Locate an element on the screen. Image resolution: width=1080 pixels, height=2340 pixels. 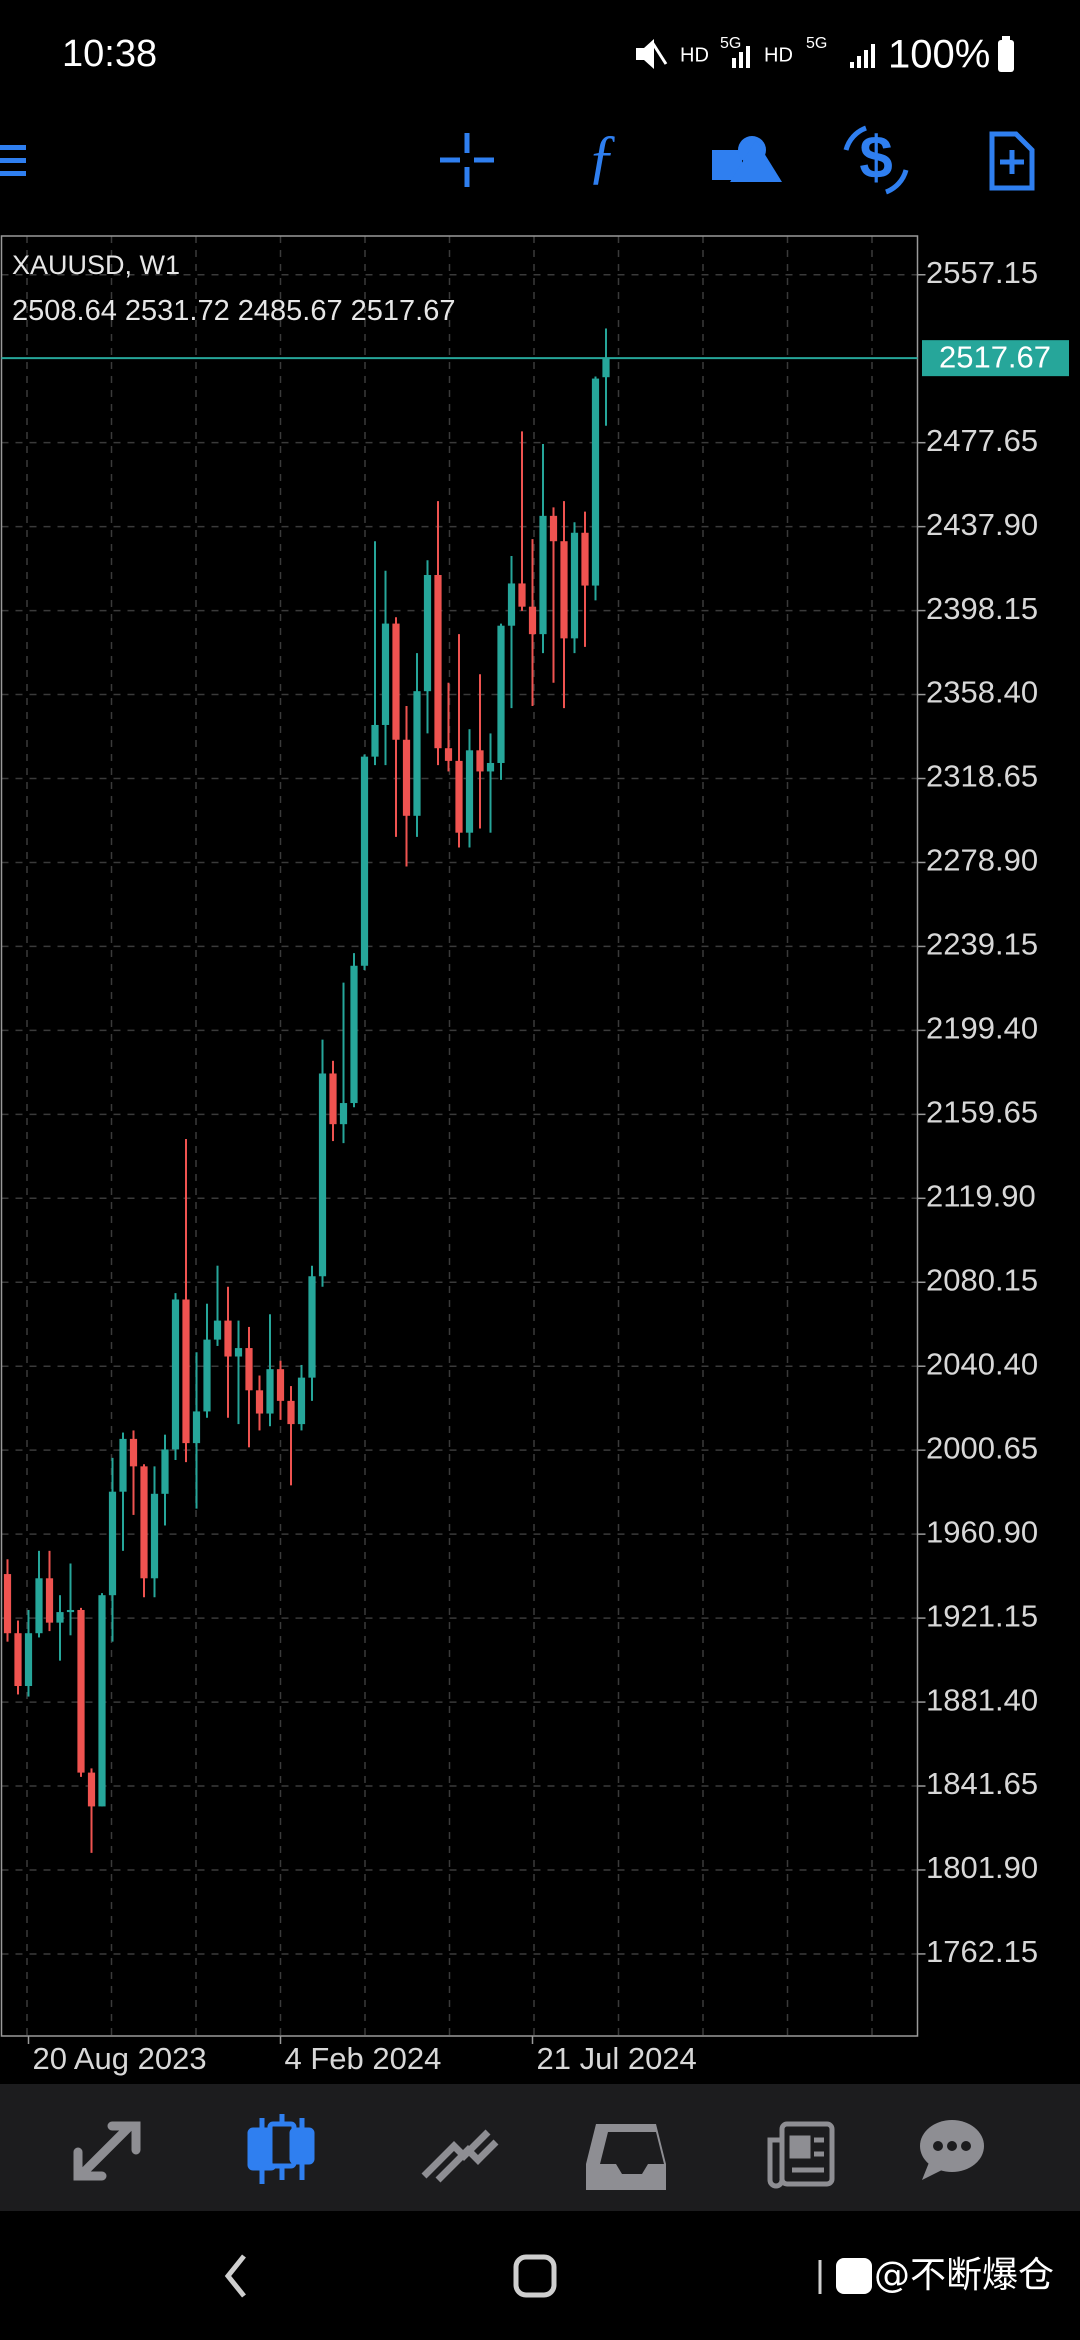
objects-button is located at coordinates (747, 159).